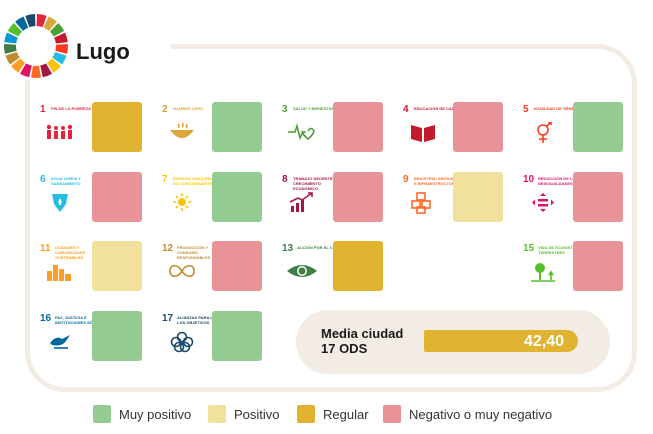 The image size is (653, 434). What do you see at coordinates (182, 342) in the screenshot?
I see `rings-icon` at bounding box center [182, 342].